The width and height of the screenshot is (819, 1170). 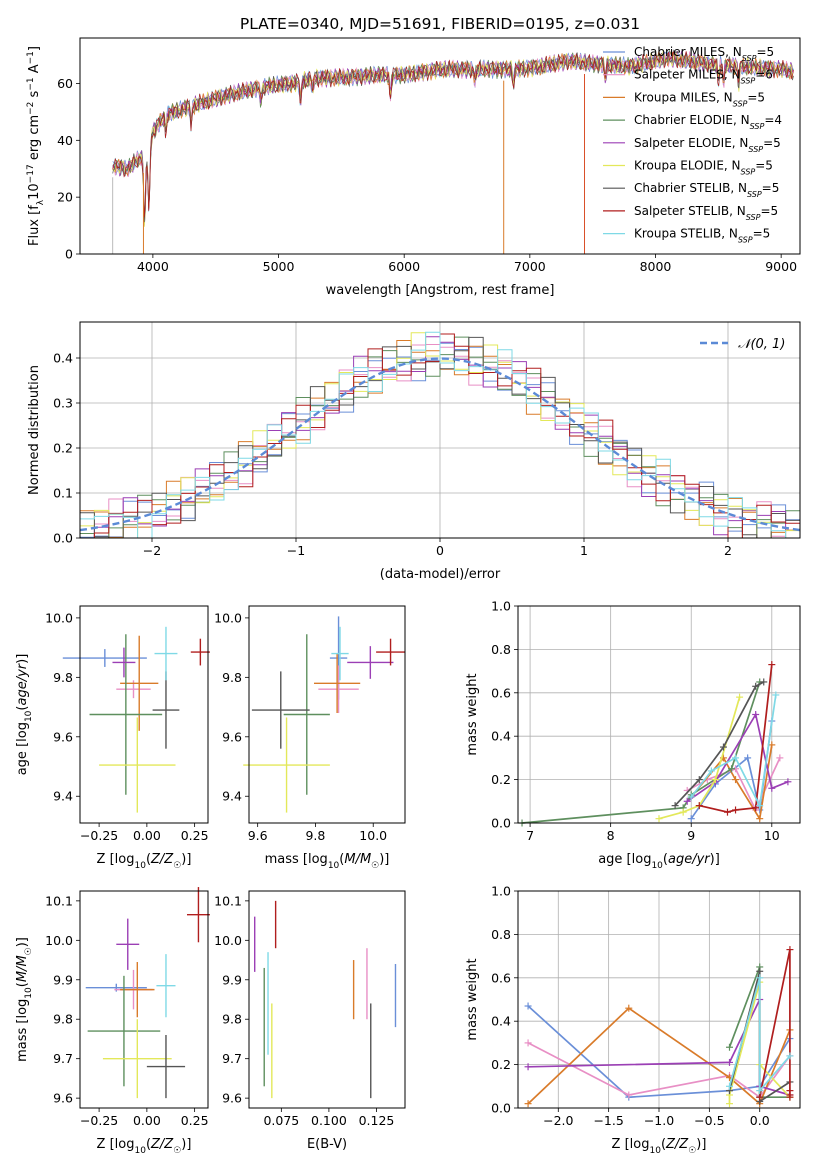 I want to click on x-axis-label: mass [log10(M/M☉)], so click(x=327, y=861).